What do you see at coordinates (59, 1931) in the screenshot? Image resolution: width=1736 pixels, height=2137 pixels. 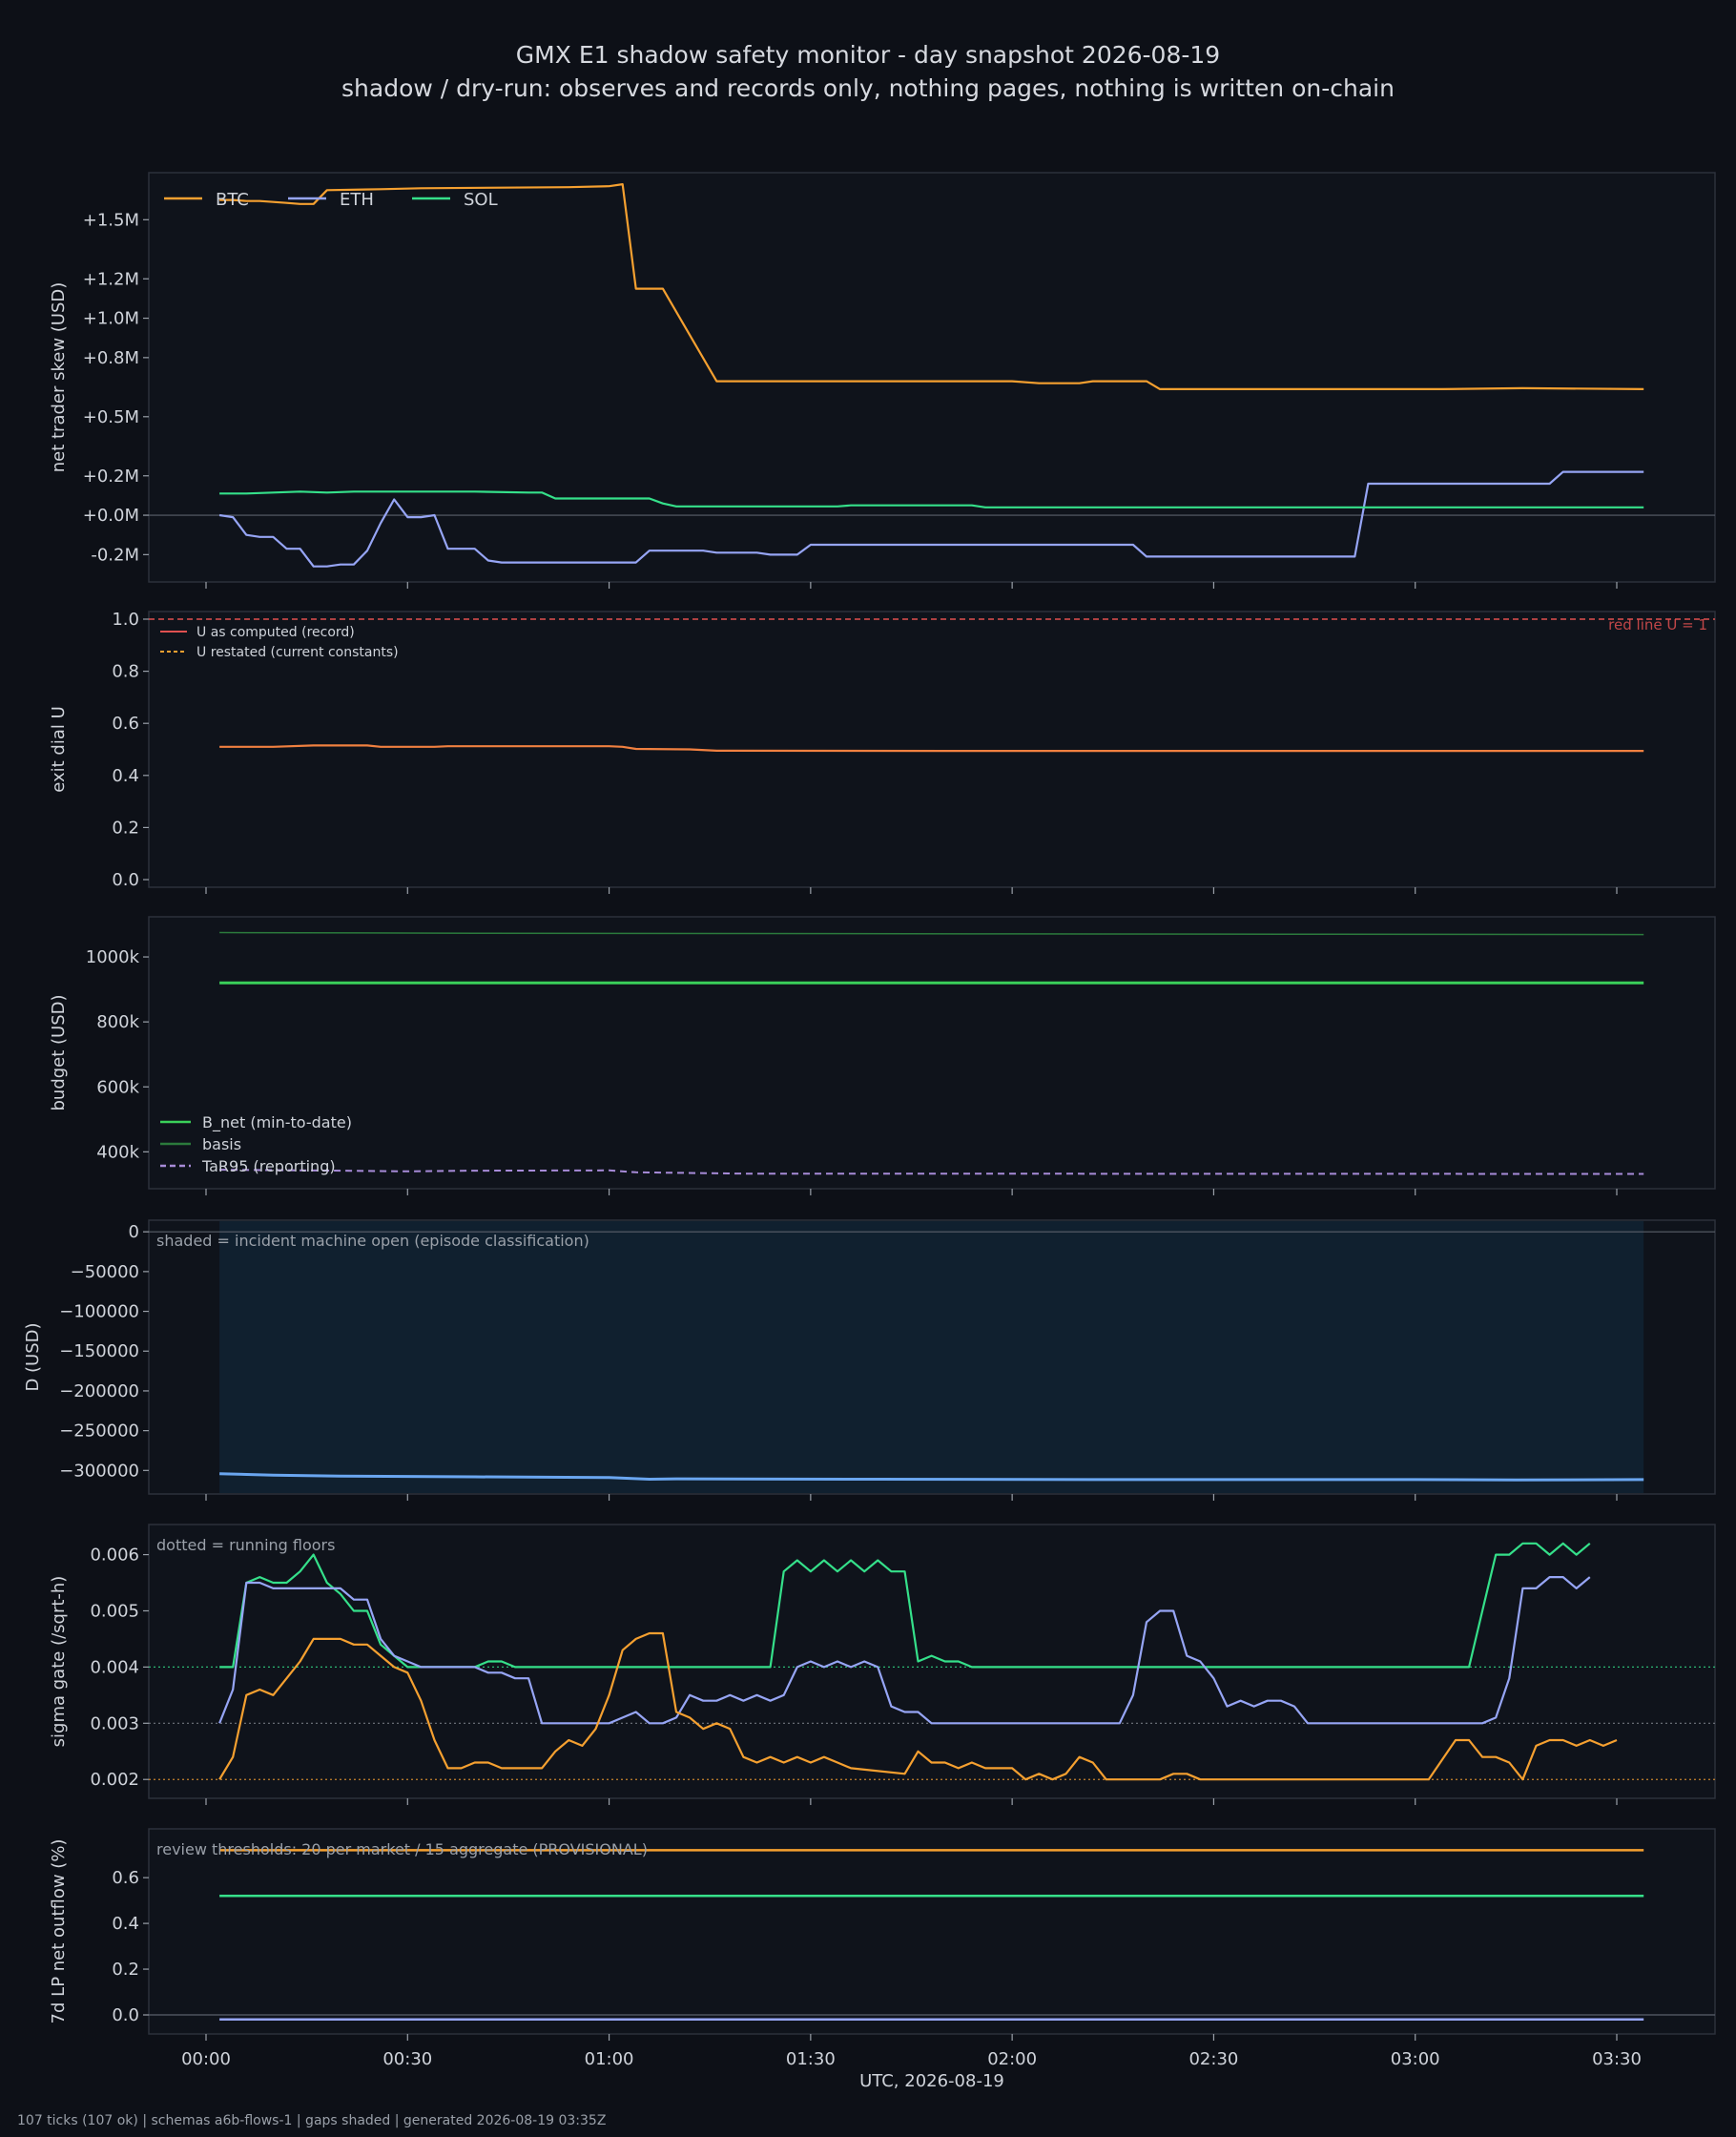 I see `y-axis-label: 7d LP net outflow (%)` at bounding box center [59, 1931].